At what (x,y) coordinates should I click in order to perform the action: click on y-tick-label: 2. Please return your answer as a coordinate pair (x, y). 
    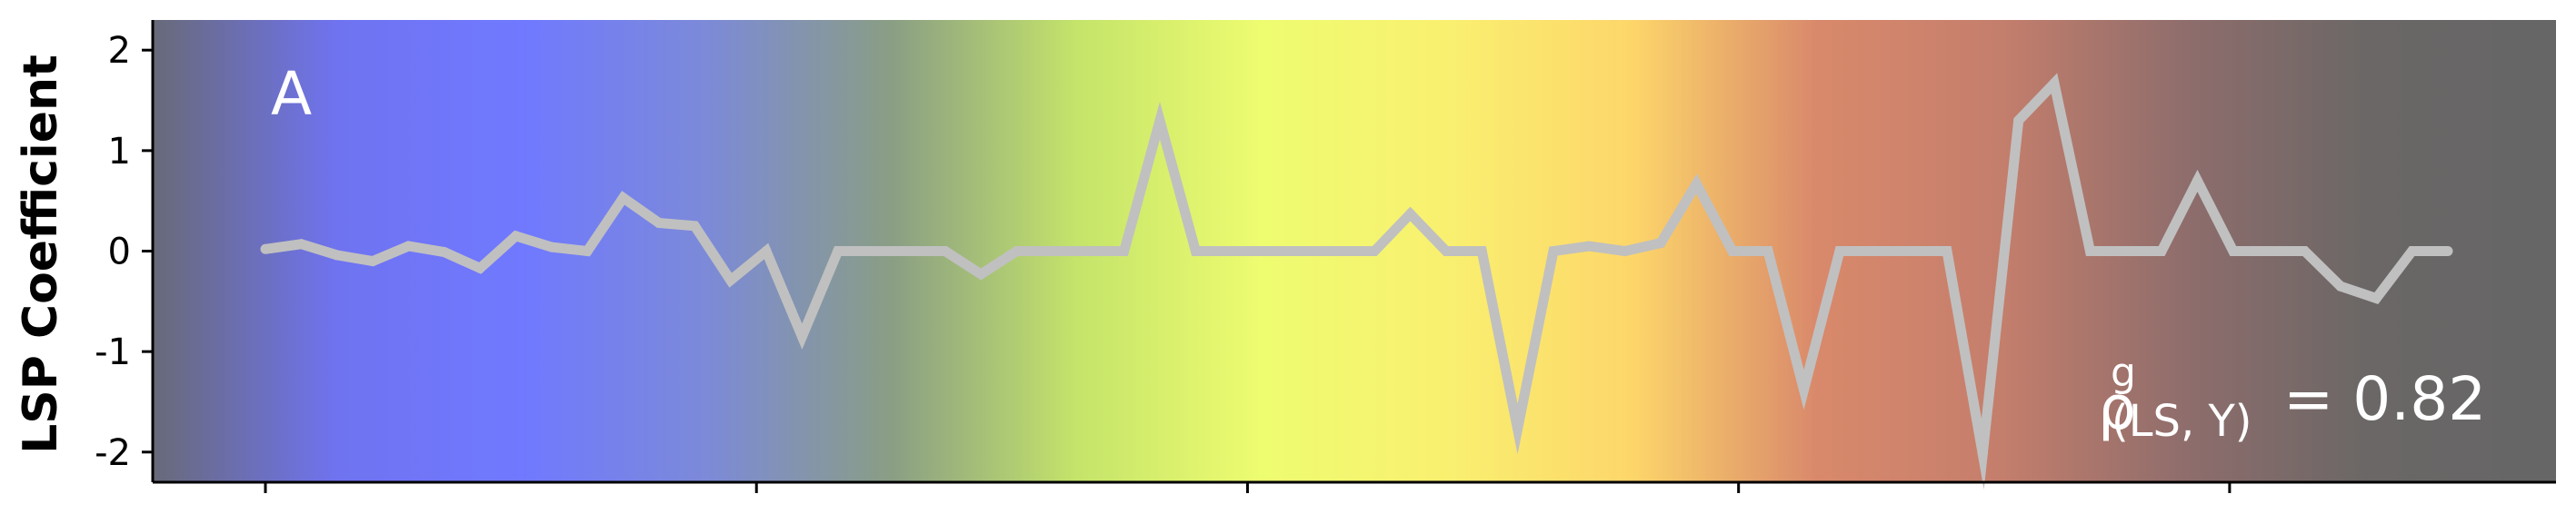
    Looking at the image, I should click on (119, 51).